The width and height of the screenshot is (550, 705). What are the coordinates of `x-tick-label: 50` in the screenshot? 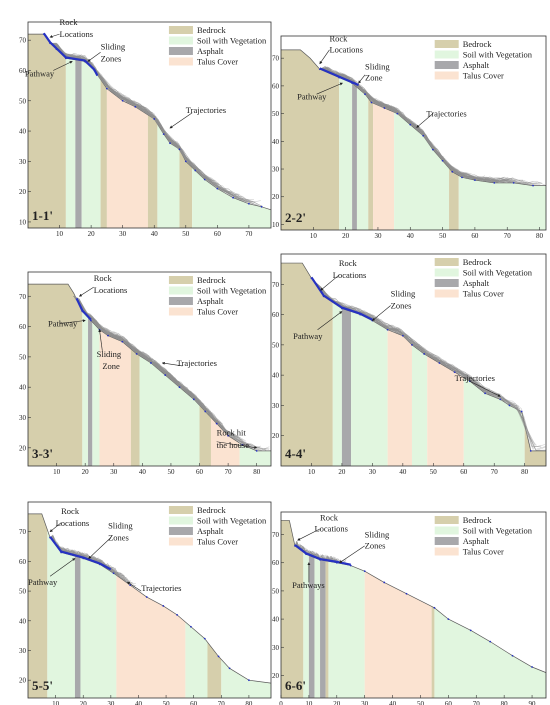 It's located at (443, 236).